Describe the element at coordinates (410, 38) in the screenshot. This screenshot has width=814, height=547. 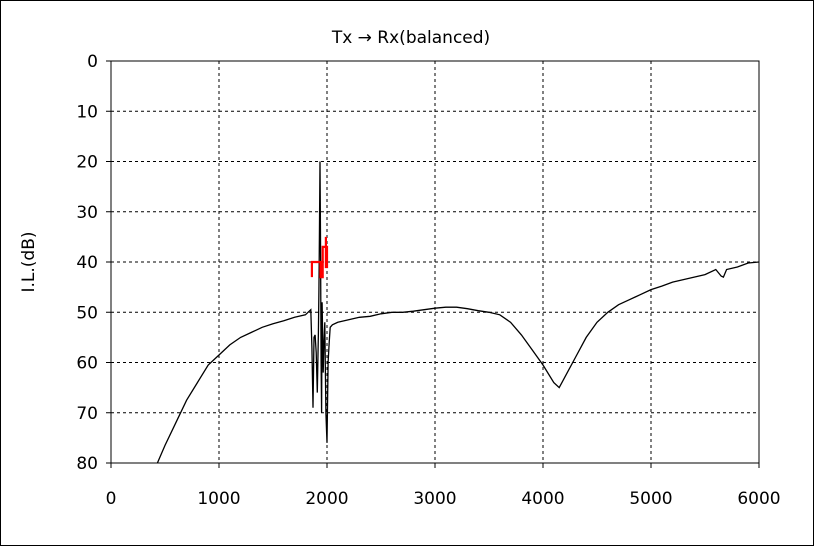
I see `chart-title: Tx → Rx(balanced)` at that location.